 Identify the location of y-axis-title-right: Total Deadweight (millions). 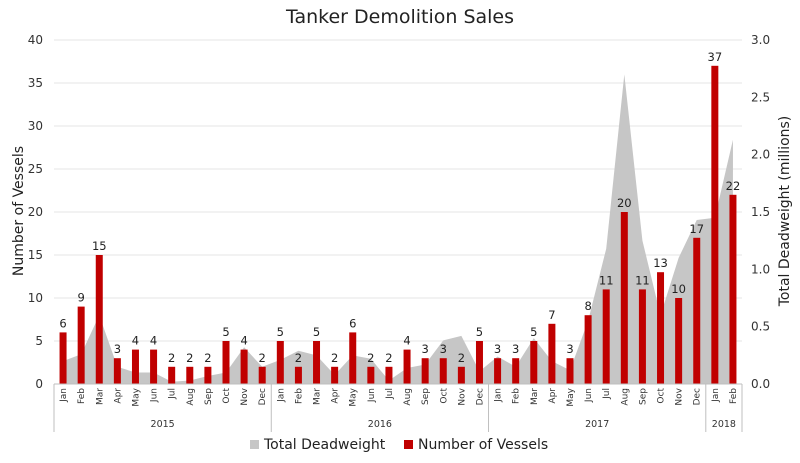
(785, 212).